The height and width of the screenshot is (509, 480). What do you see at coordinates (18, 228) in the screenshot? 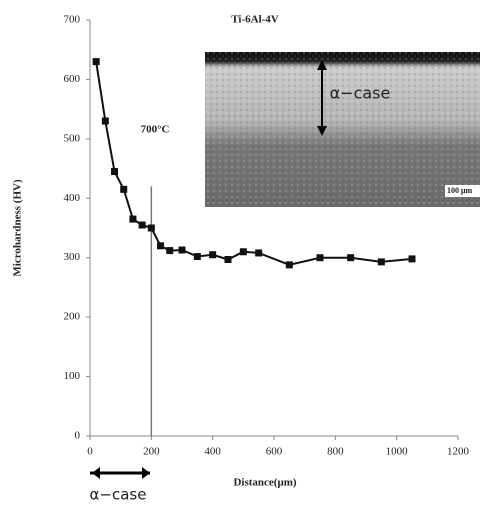
I see `y-axis-label: Microhardness (HV)` at bounding box center [18, 228].